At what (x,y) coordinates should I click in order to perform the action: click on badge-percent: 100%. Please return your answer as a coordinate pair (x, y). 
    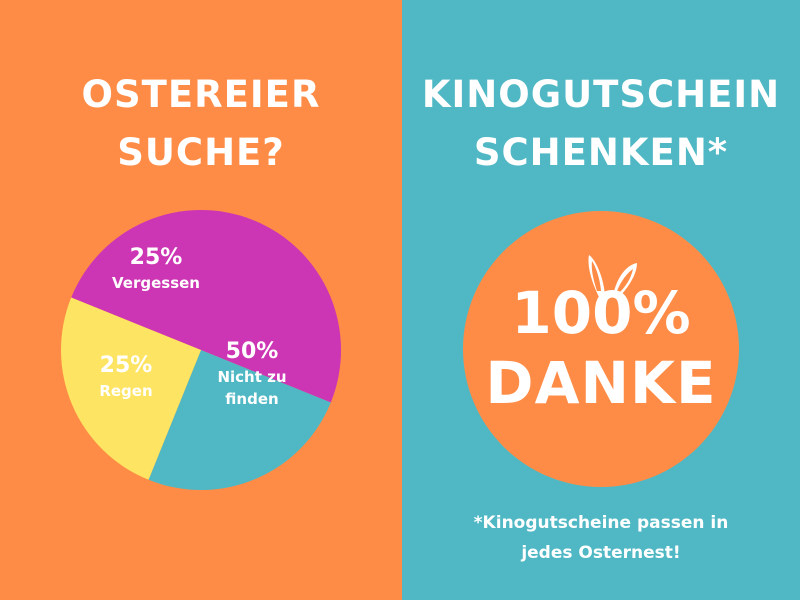
    Looking at the image, I should click on (601, 313).